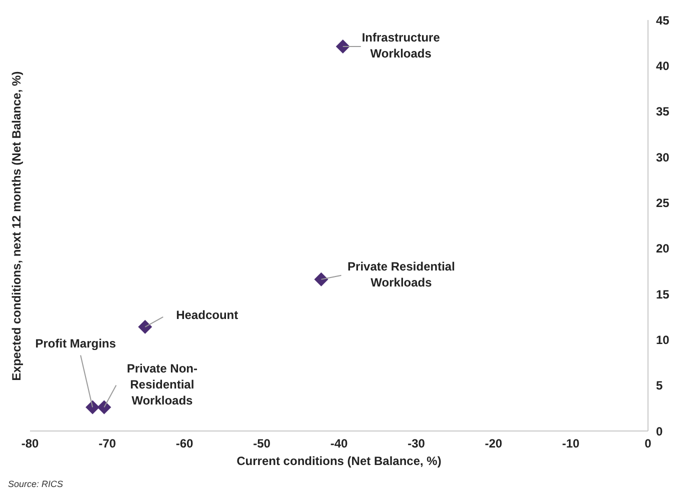  I want to click on x-tick-label: -70, so click(107, 443).